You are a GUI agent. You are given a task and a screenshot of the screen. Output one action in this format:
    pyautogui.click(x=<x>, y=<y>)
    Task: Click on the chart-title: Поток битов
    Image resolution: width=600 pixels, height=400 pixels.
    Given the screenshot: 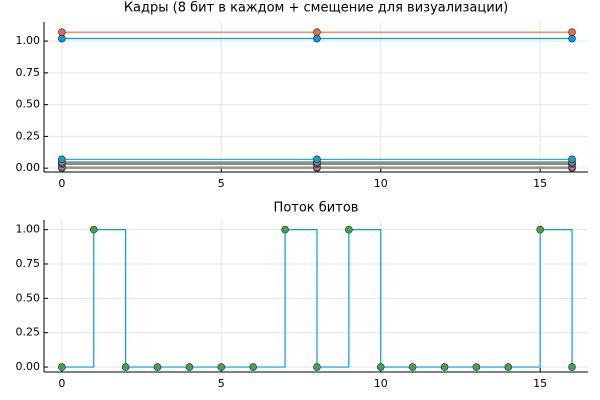 What is the action you would take?
    pyautogui.click(x=316, y=208)
    